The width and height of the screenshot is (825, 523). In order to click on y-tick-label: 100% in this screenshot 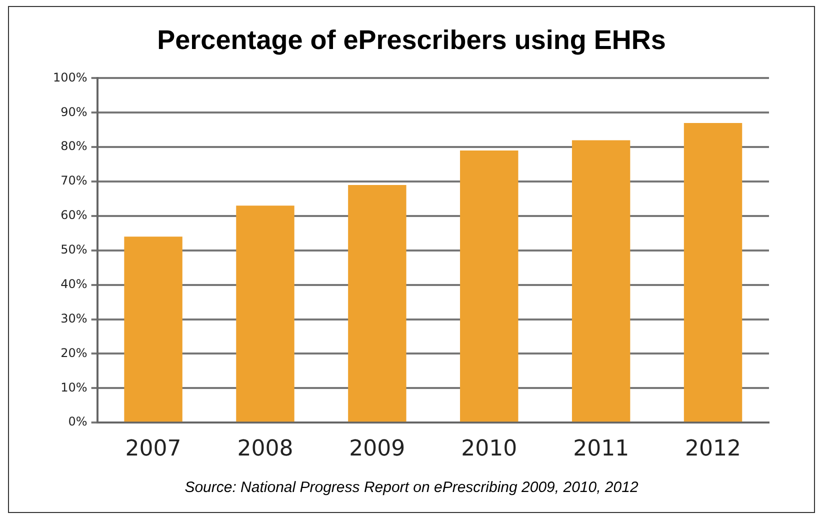, I will do `click(70, 77)`.